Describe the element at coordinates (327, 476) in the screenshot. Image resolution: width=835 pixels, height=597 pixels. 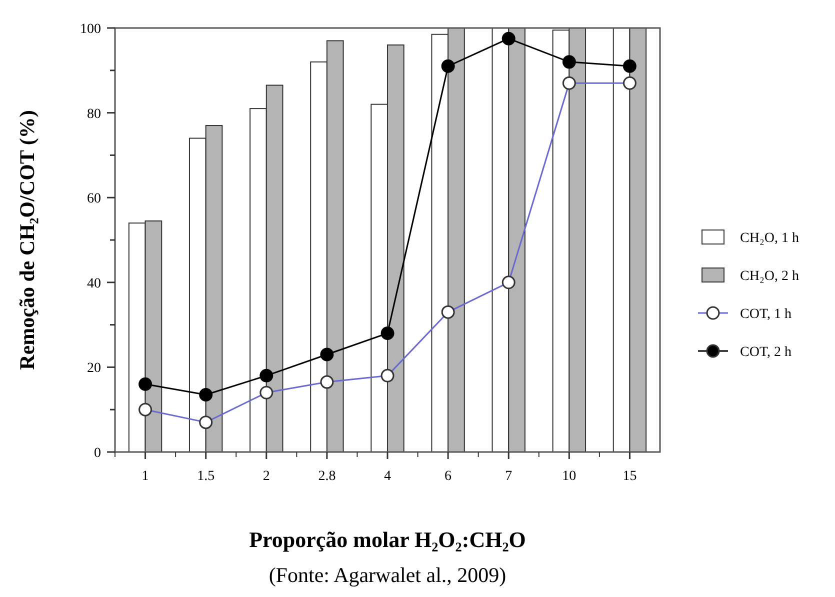
I see `x-tick-label: 2.8` at that location.